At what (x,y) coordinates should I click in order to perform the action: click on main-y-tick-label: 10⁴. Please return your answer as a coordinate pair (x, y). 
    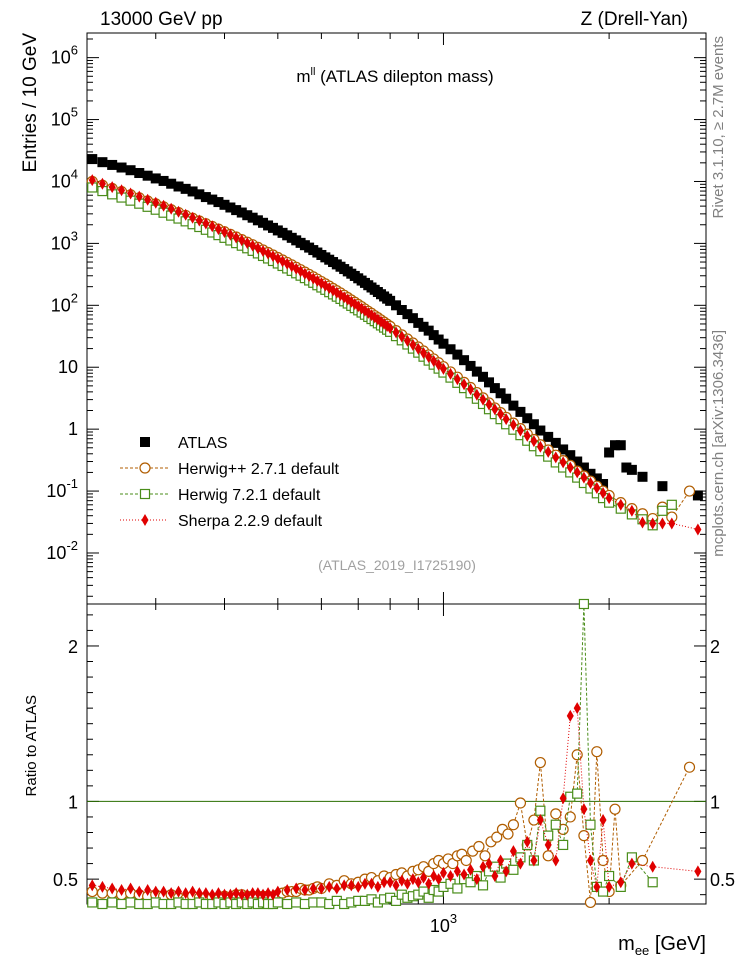
    Looking at the image, I should click on (64, 178).